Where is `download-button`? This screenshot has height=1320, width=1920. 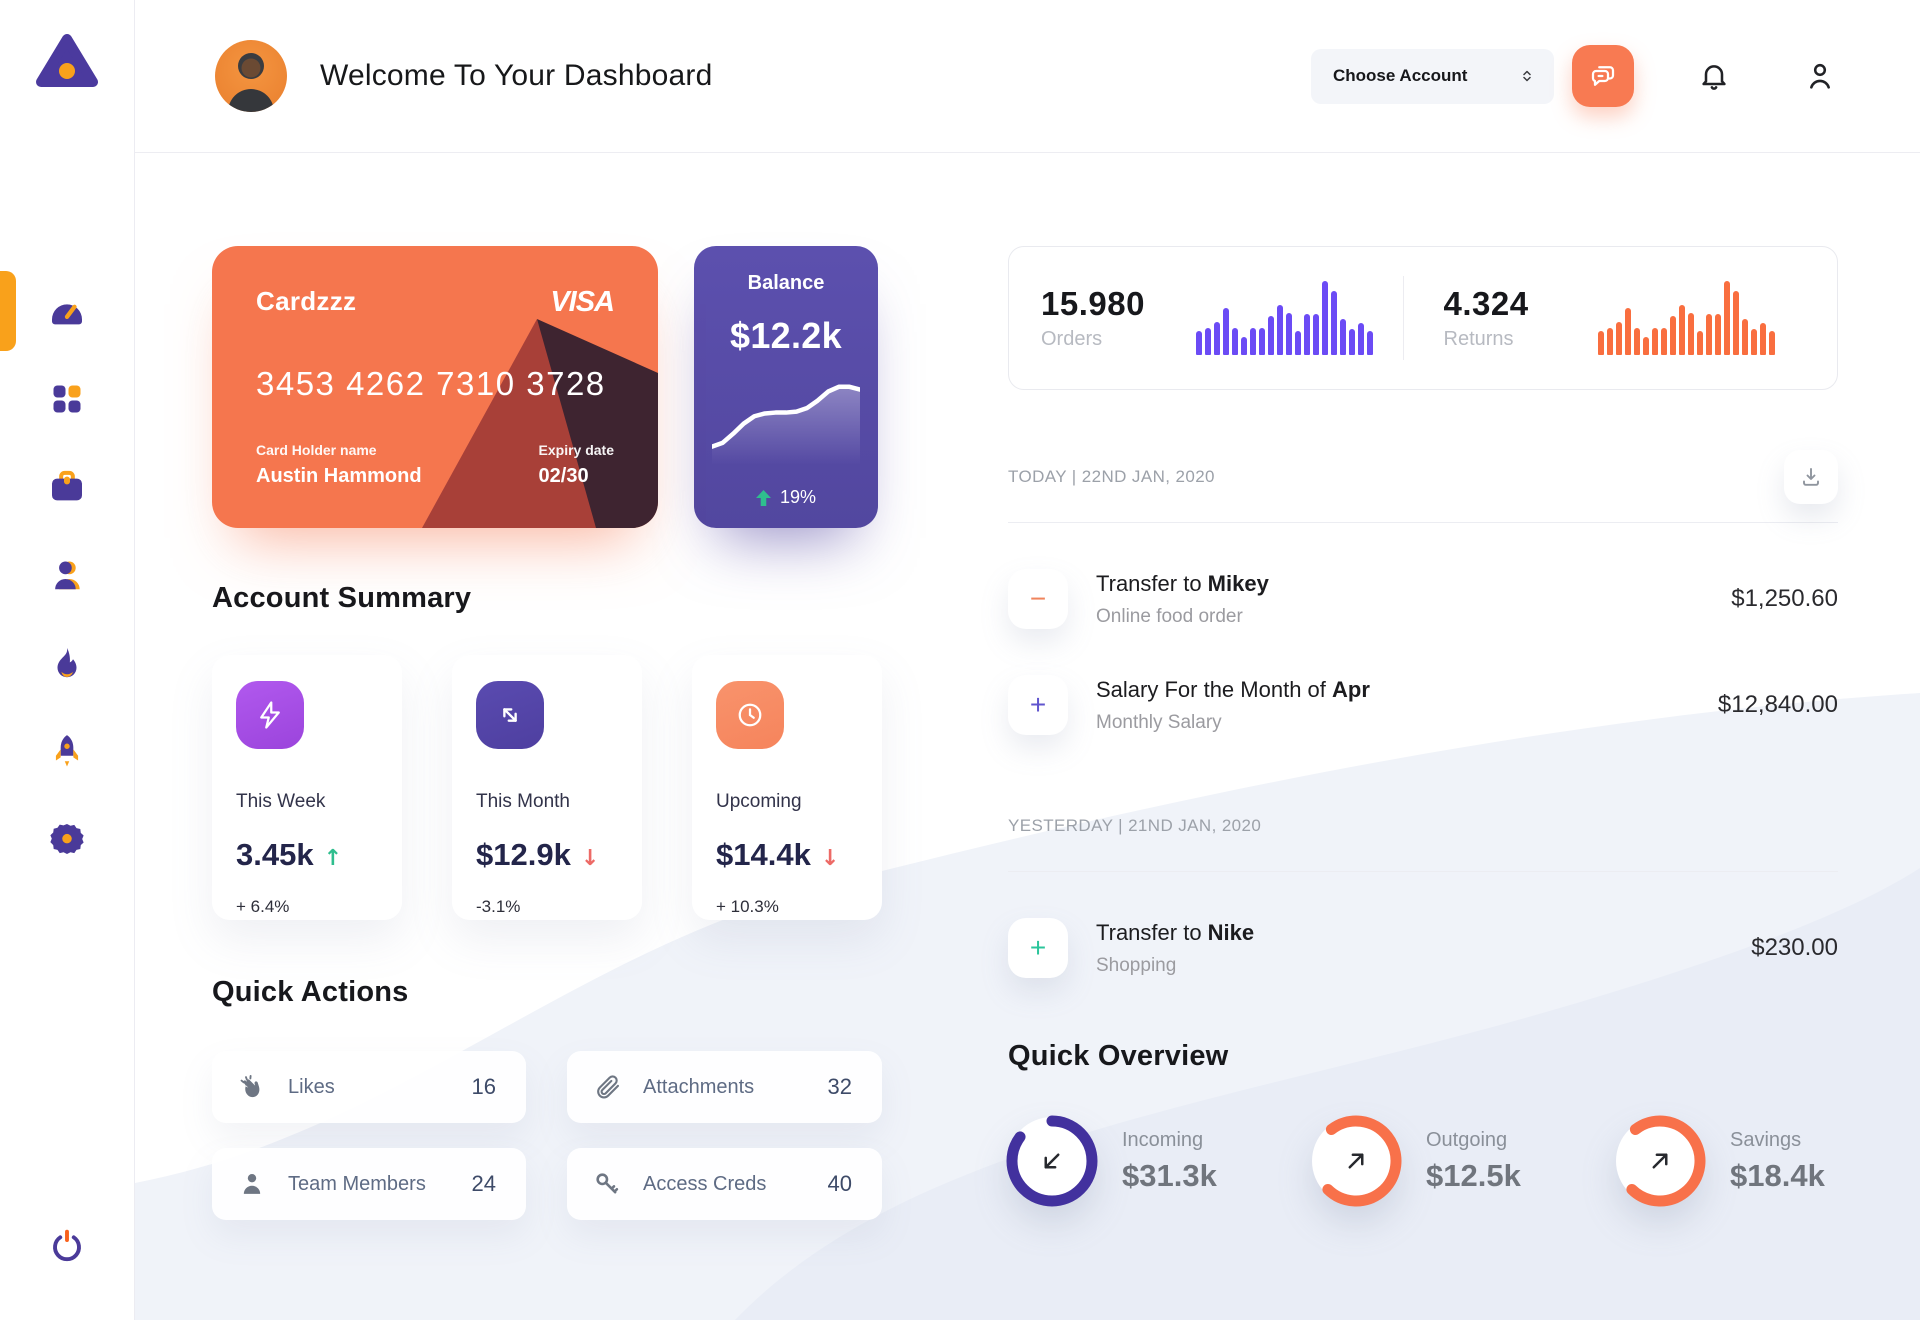 download-button is located at coordinates (1811, 477).